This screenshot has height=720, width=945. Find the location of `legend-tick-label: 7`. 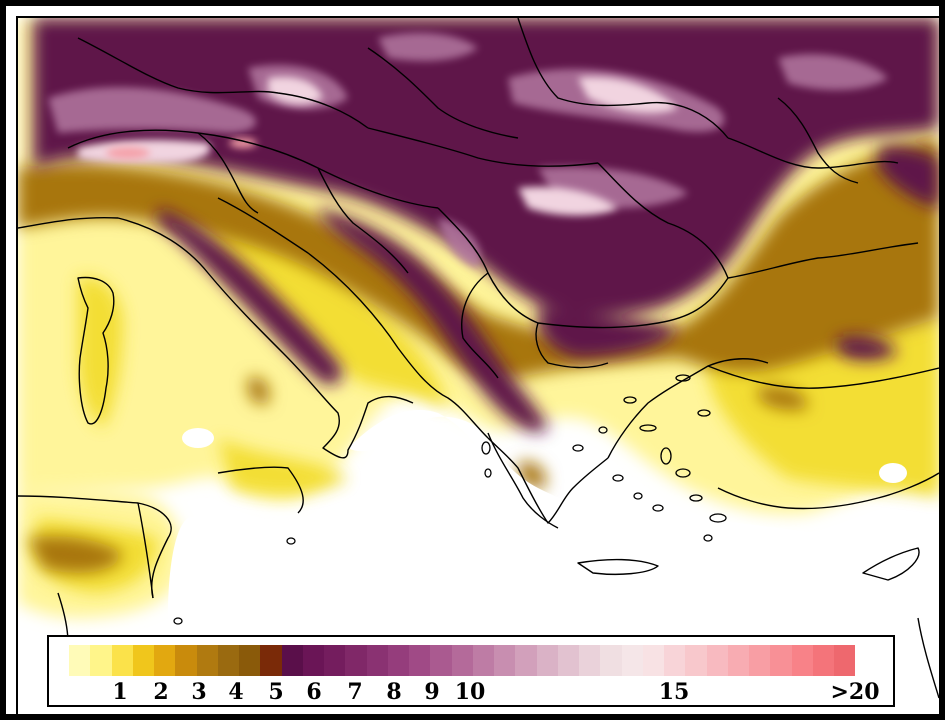

legend-tick-label: 7 is located at coordinates (355, 692).